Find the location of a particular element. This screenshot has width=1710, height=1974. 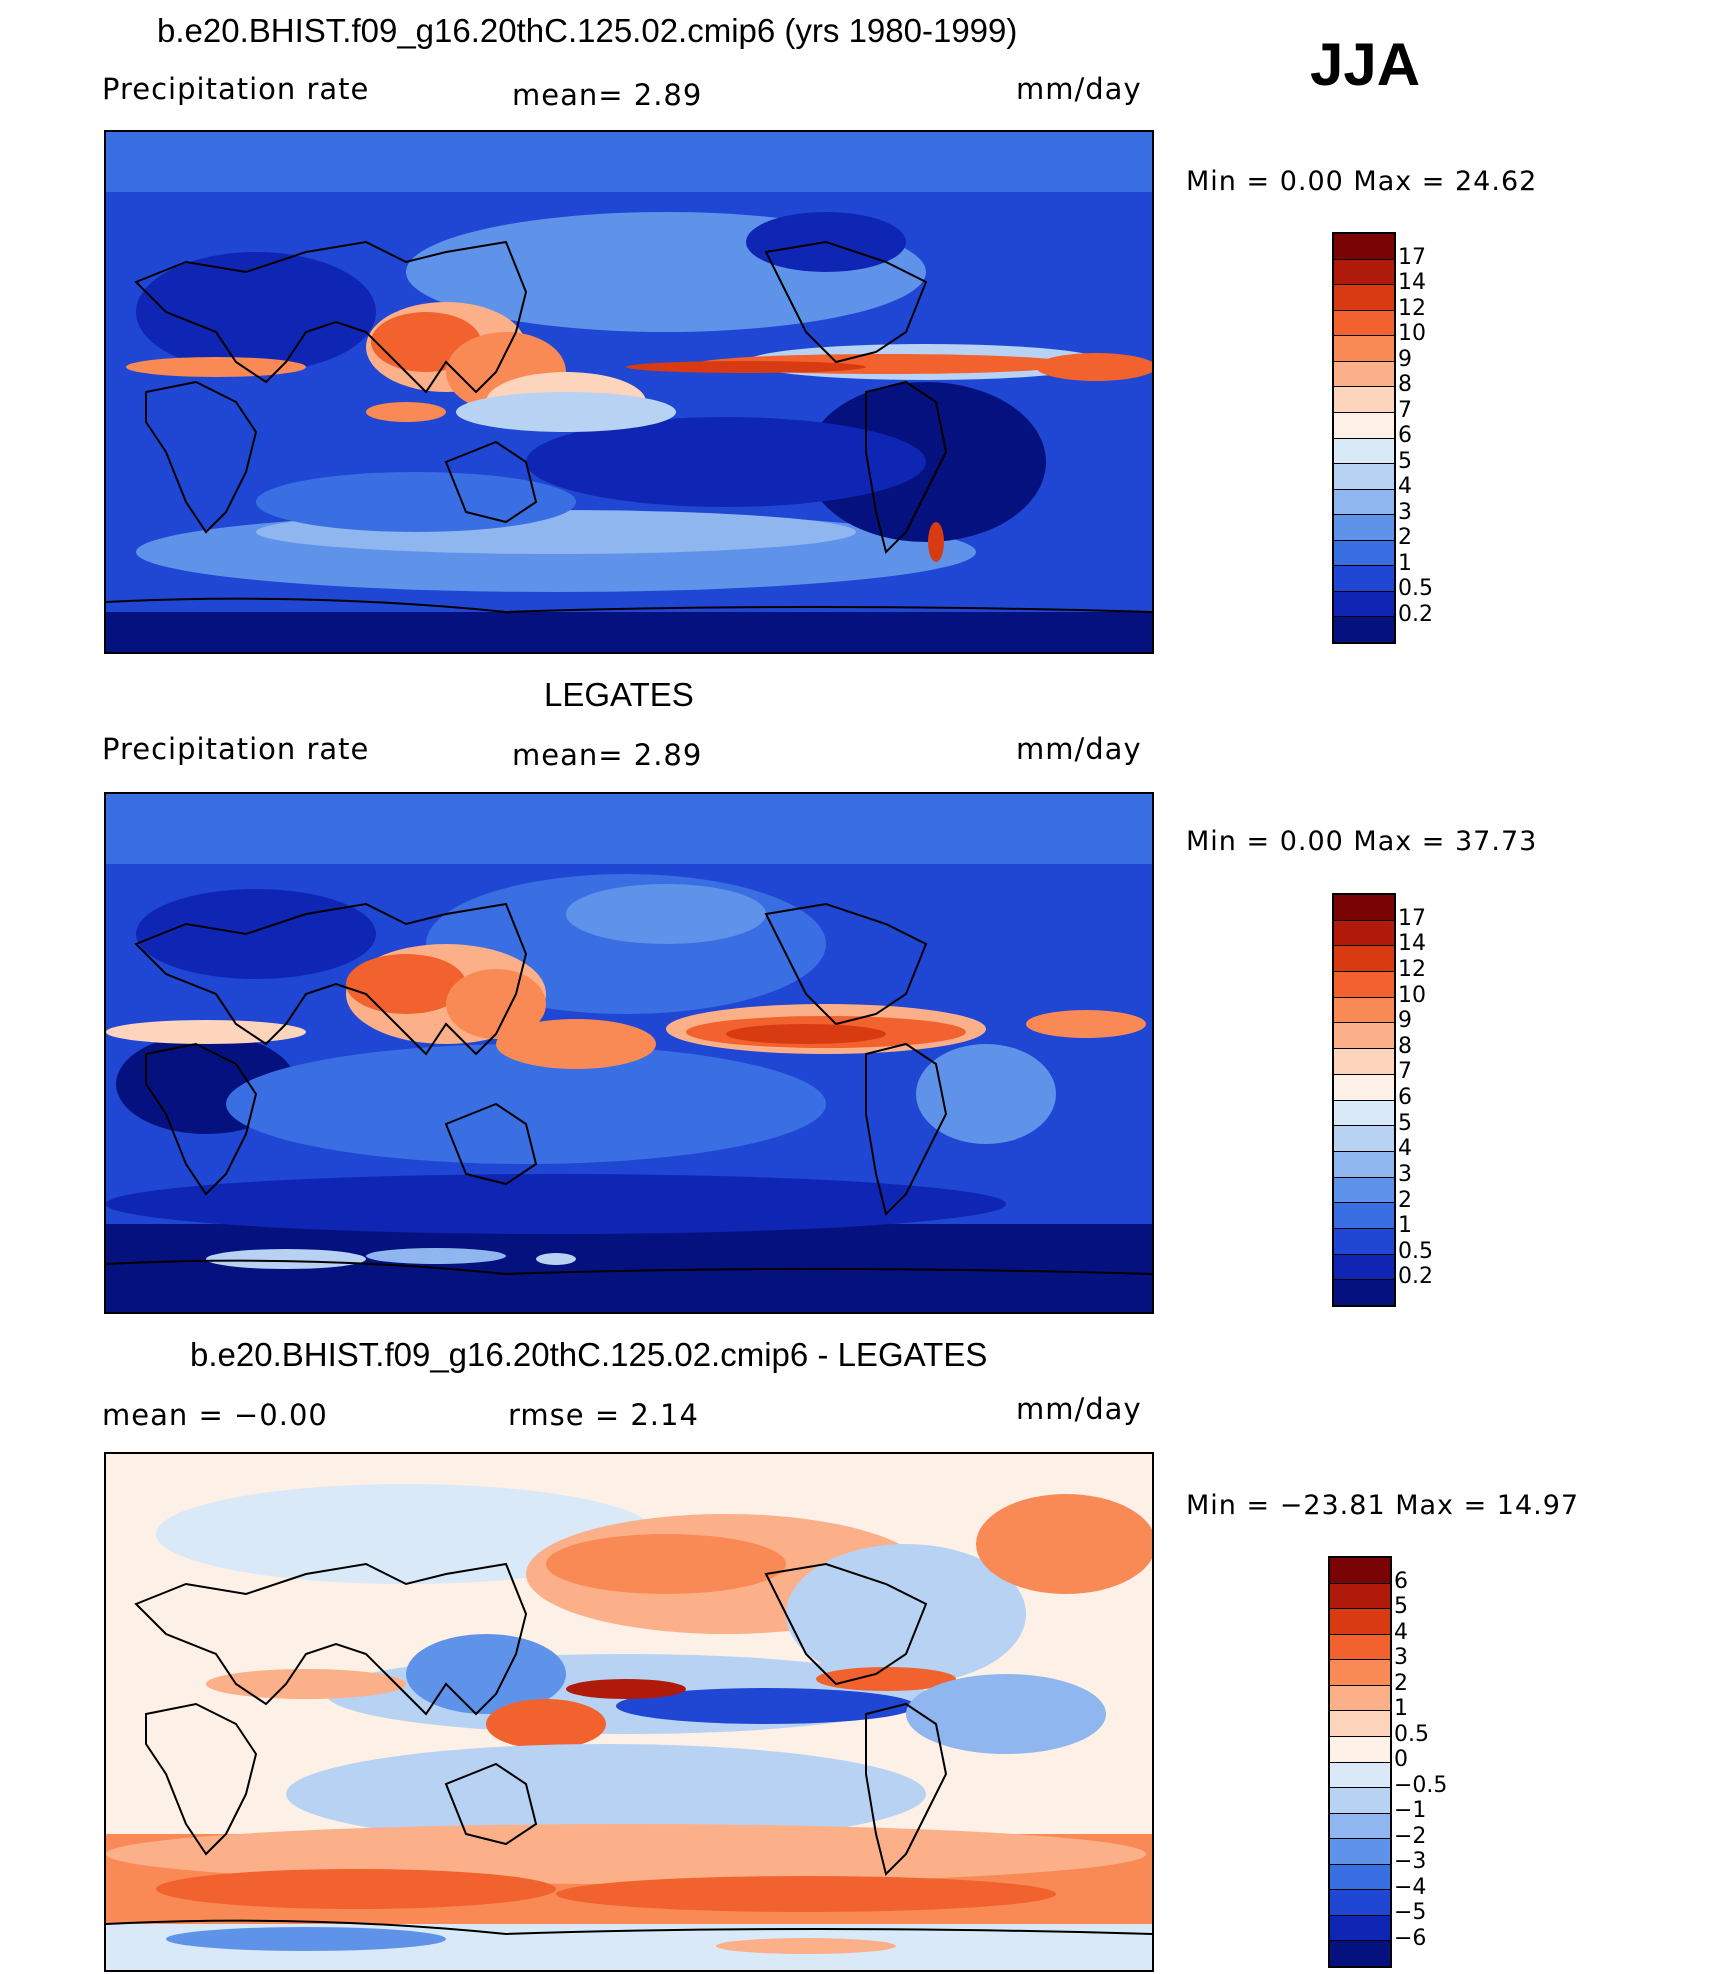

colorbar-tick-label: −4 is located at coordinates (1410, 1887).